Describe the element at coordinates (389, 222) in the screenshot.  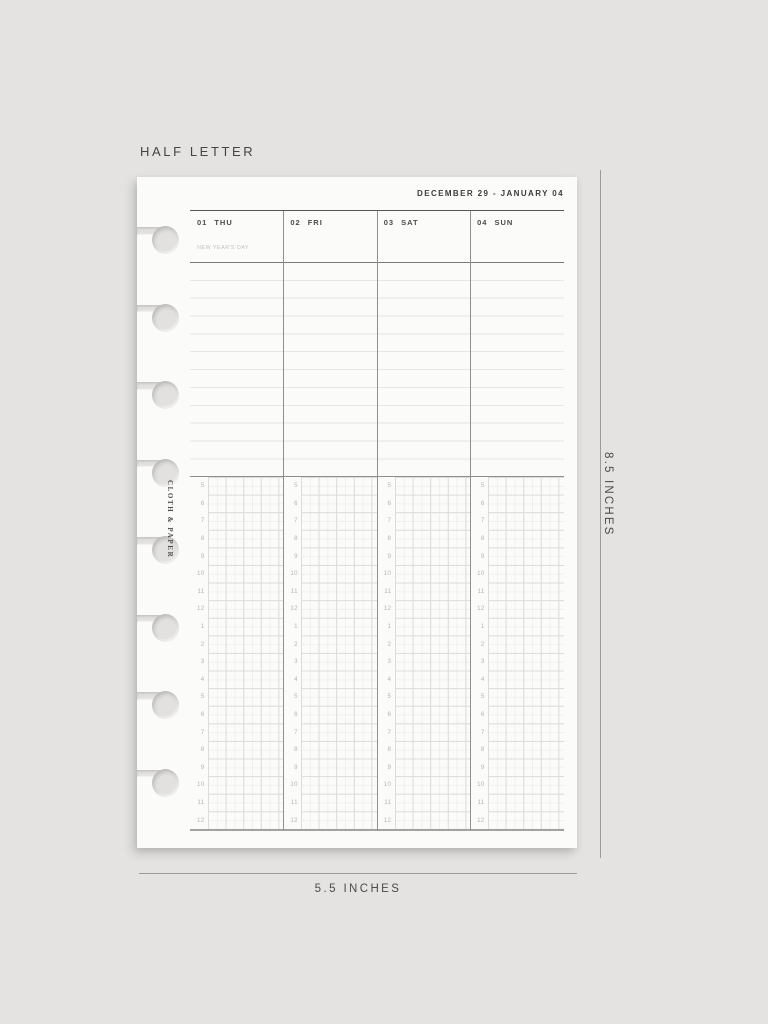
I see `day-number: 03` at that location.